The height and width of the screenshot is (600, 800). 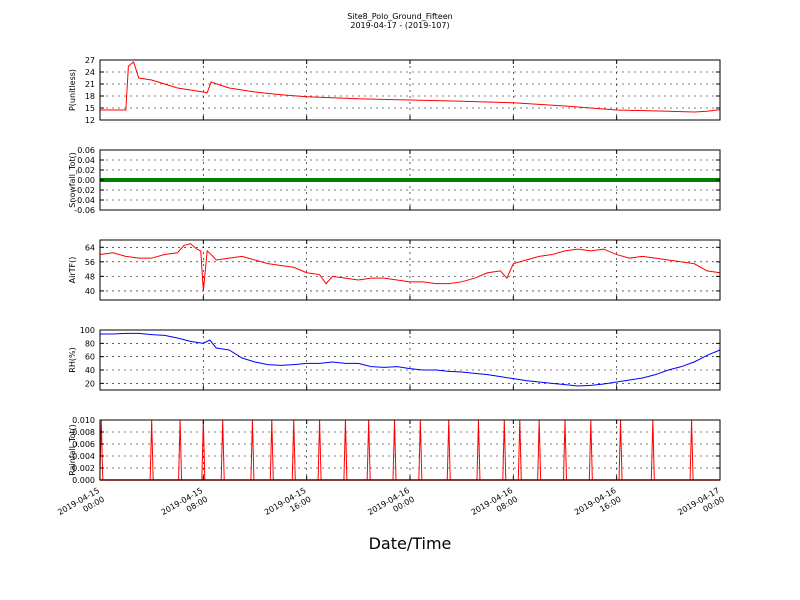 I want to click on chart-title: Site8_Polo_Ground_Fifteen, so click(x=400, y=16).